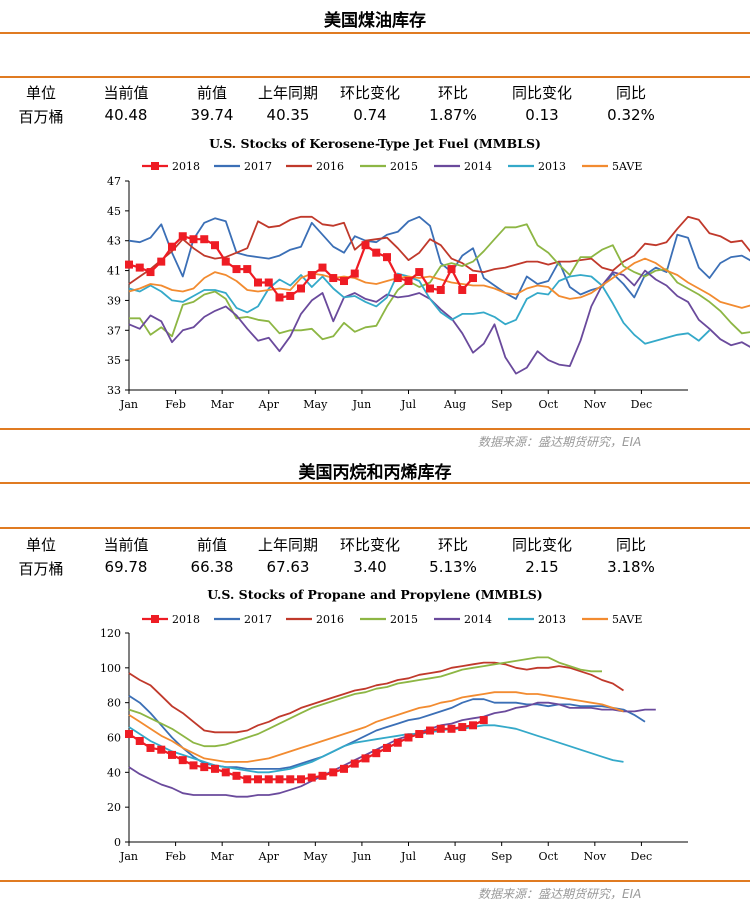  What do you see at coordinates (370, 115) in the screenshot?
I see `stat-value: 0.74` at bounding box center [370, 115].